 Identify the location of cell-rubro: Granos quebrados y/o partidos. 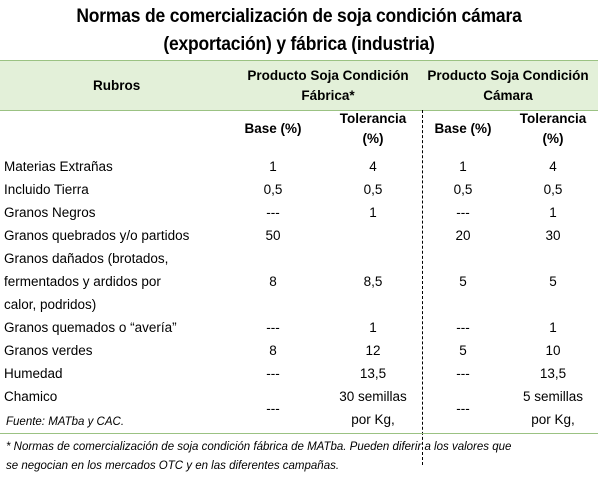
(97, 235).